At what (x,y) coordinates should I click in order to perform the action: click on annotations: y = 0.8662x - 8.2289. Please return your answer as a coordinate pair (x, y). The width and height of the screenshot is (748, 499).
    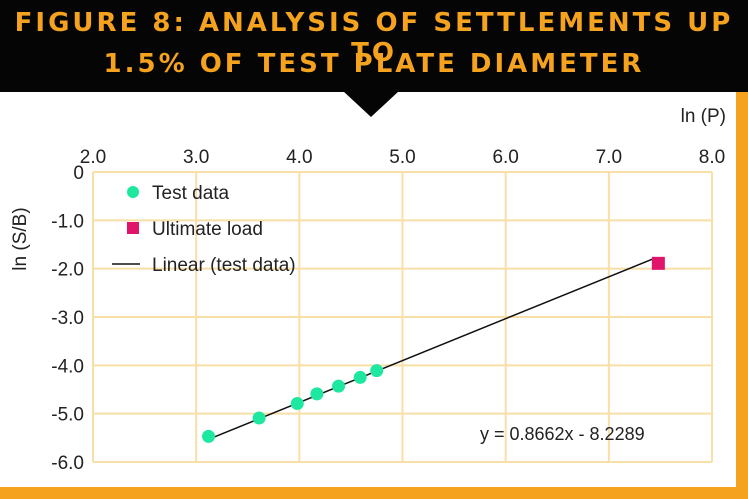
    Looking at the image, I should click on (562, 434).